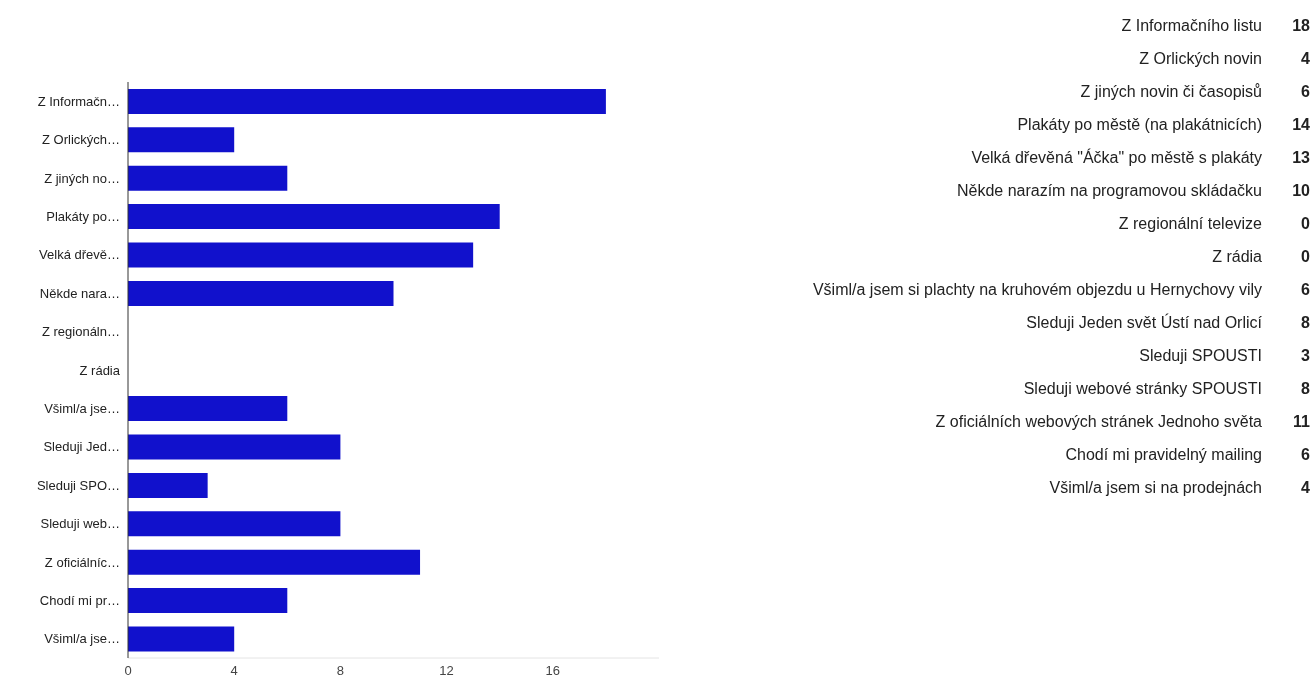 Image resolution: width=1314 pixels, height=684 pixels. Describe the element at coordinates (1098, 421) in the screenshot. I see `text: Z oficiálních webových stránek Jednoho světa` at that location.